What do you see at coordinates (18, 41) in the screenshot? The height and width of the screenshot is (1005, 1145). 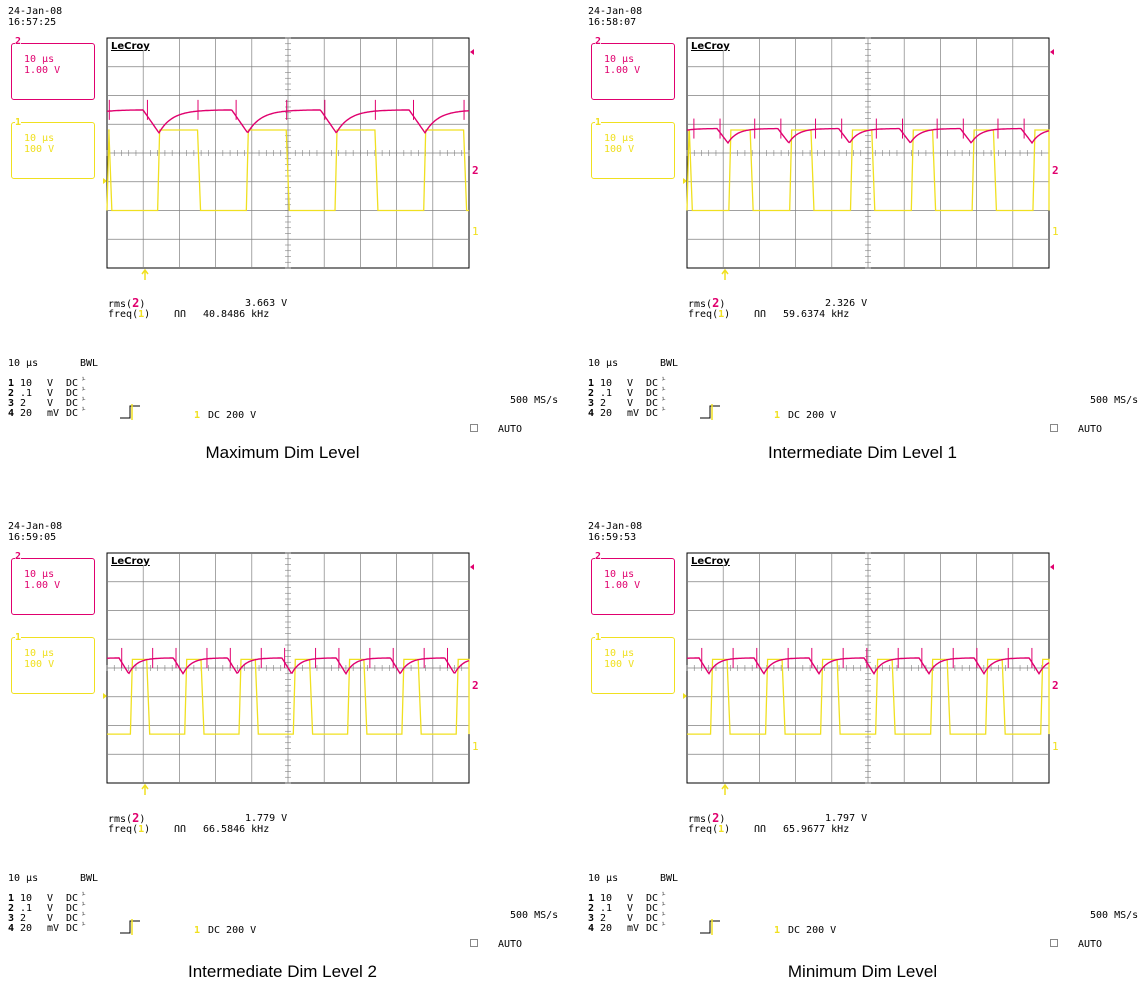 I see `ch2-number: 2` at bounding box center [18, 41].